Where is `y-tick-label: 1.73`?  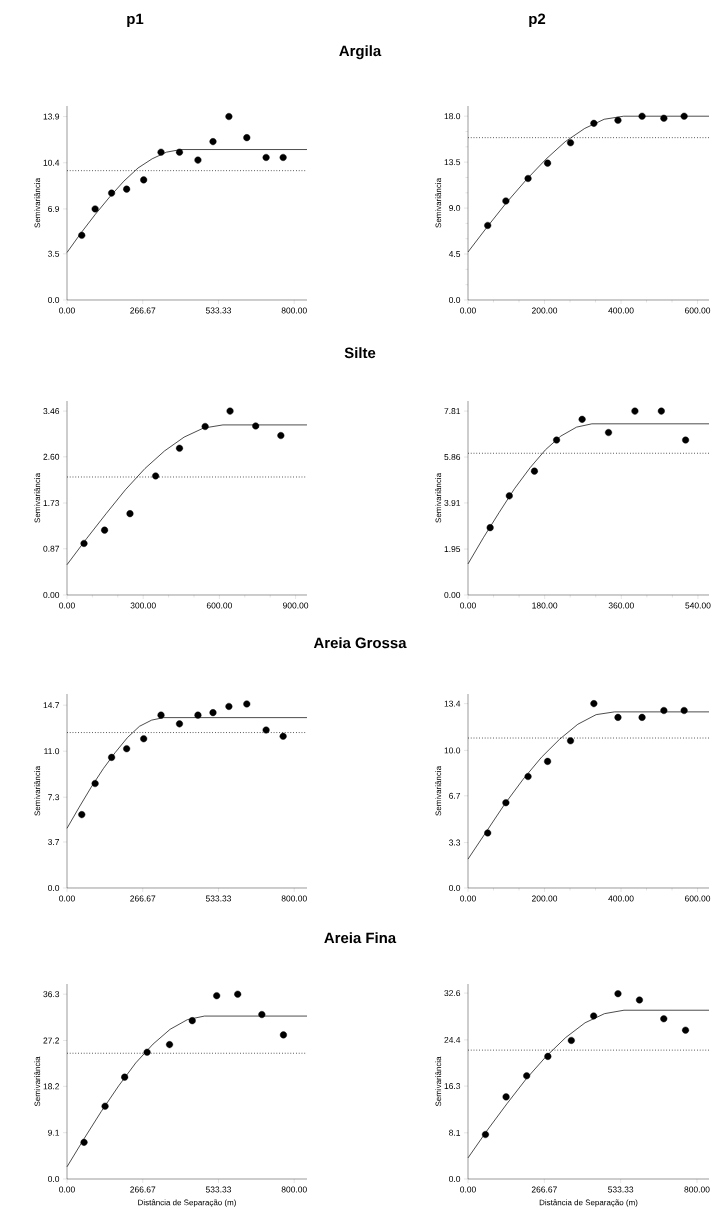
y-tick-label: 1.73 is located at coordinates (51, 503).